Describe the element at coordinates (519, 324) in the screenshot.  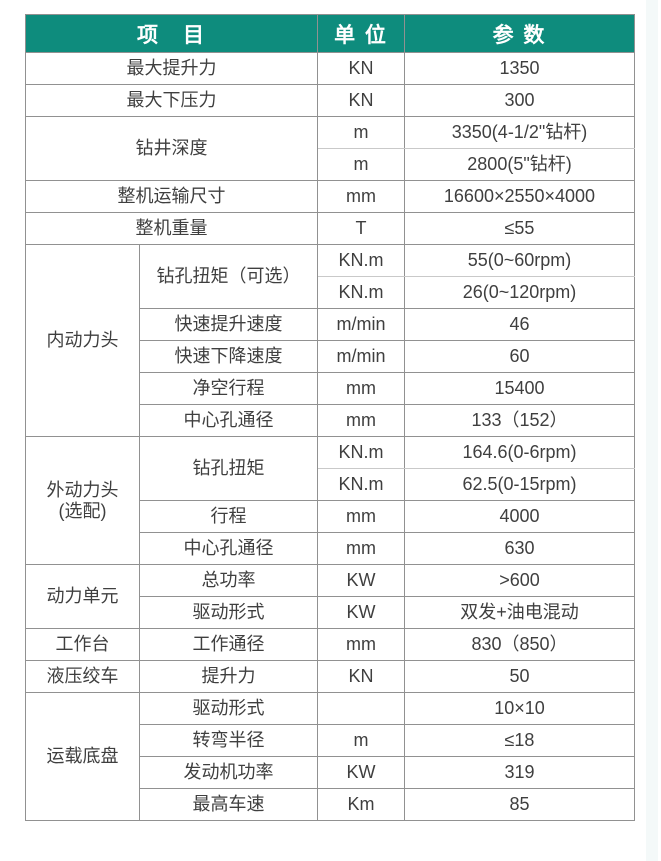
I see `value-cell: 46` at that location.